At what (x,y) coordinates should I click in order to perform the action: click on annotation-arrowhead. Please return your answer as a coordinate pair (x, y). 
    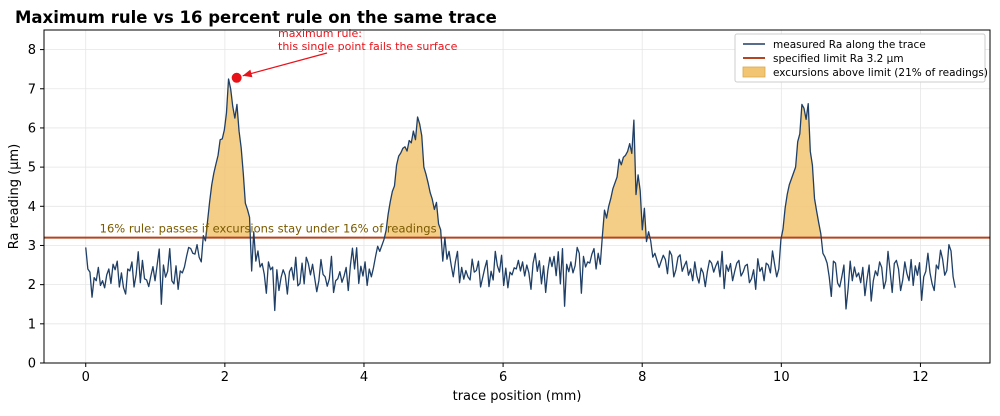
    Looking at the image, I should click on (247, 73).